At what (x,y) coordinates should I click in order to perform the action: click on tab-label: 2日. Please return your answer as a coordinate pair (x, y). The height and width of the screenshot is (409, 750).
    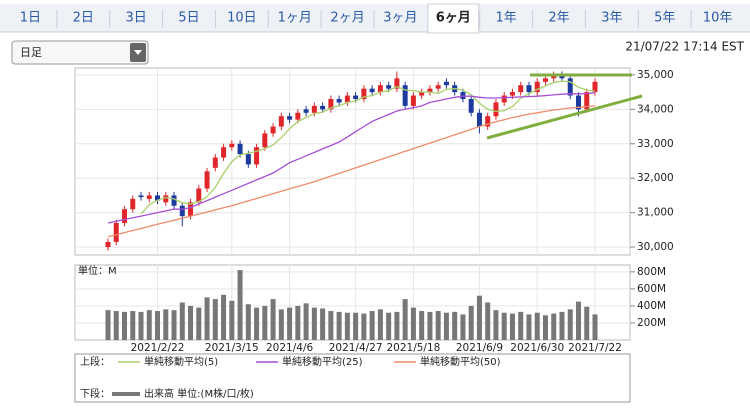
    Looking at the image, I should click on (83, 18).